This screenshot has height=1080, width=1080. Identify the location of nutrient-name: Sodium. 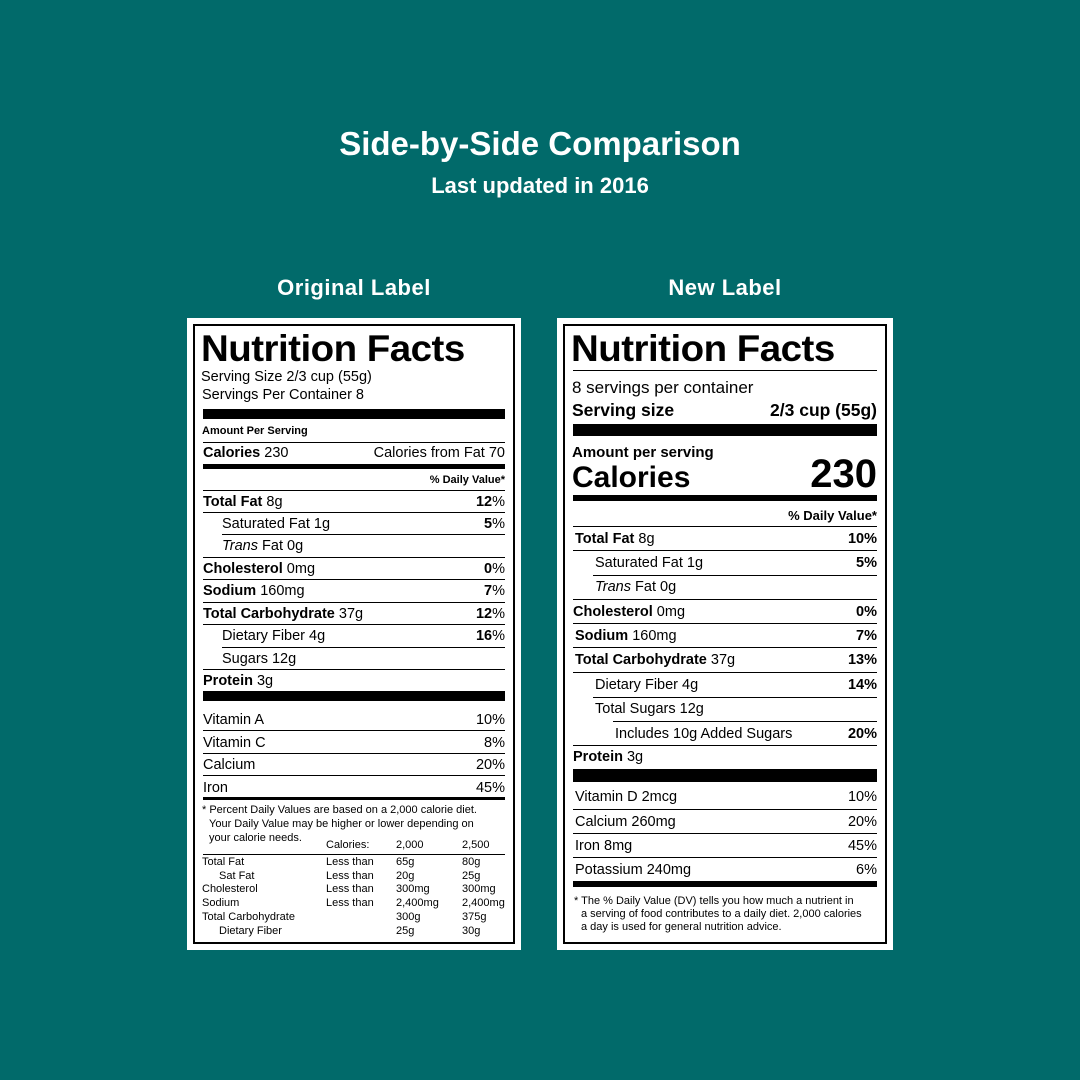
(602, 636).